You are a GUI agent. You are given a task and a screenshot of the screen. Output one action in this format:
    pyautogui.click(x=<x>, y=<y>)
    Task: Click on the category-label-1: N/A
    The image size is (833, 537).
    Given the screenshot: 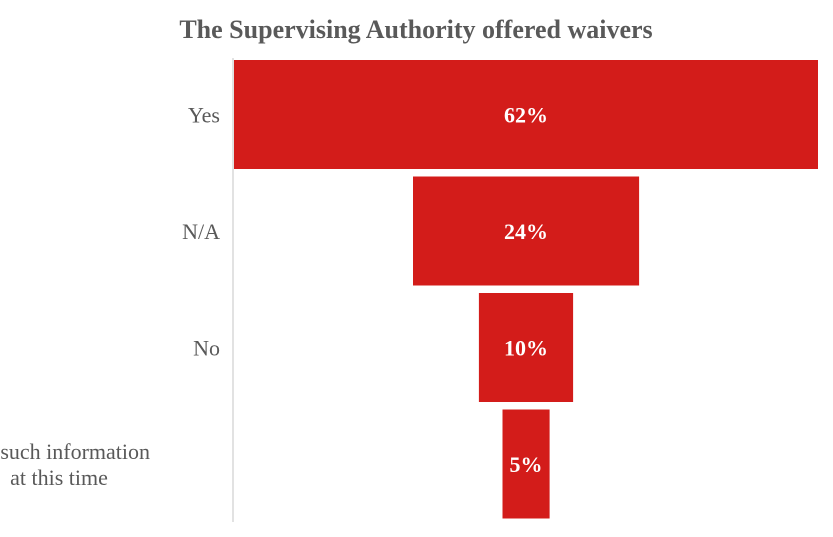 What is the action you would take?
    pyautogui.click(x=201, y=231)
    